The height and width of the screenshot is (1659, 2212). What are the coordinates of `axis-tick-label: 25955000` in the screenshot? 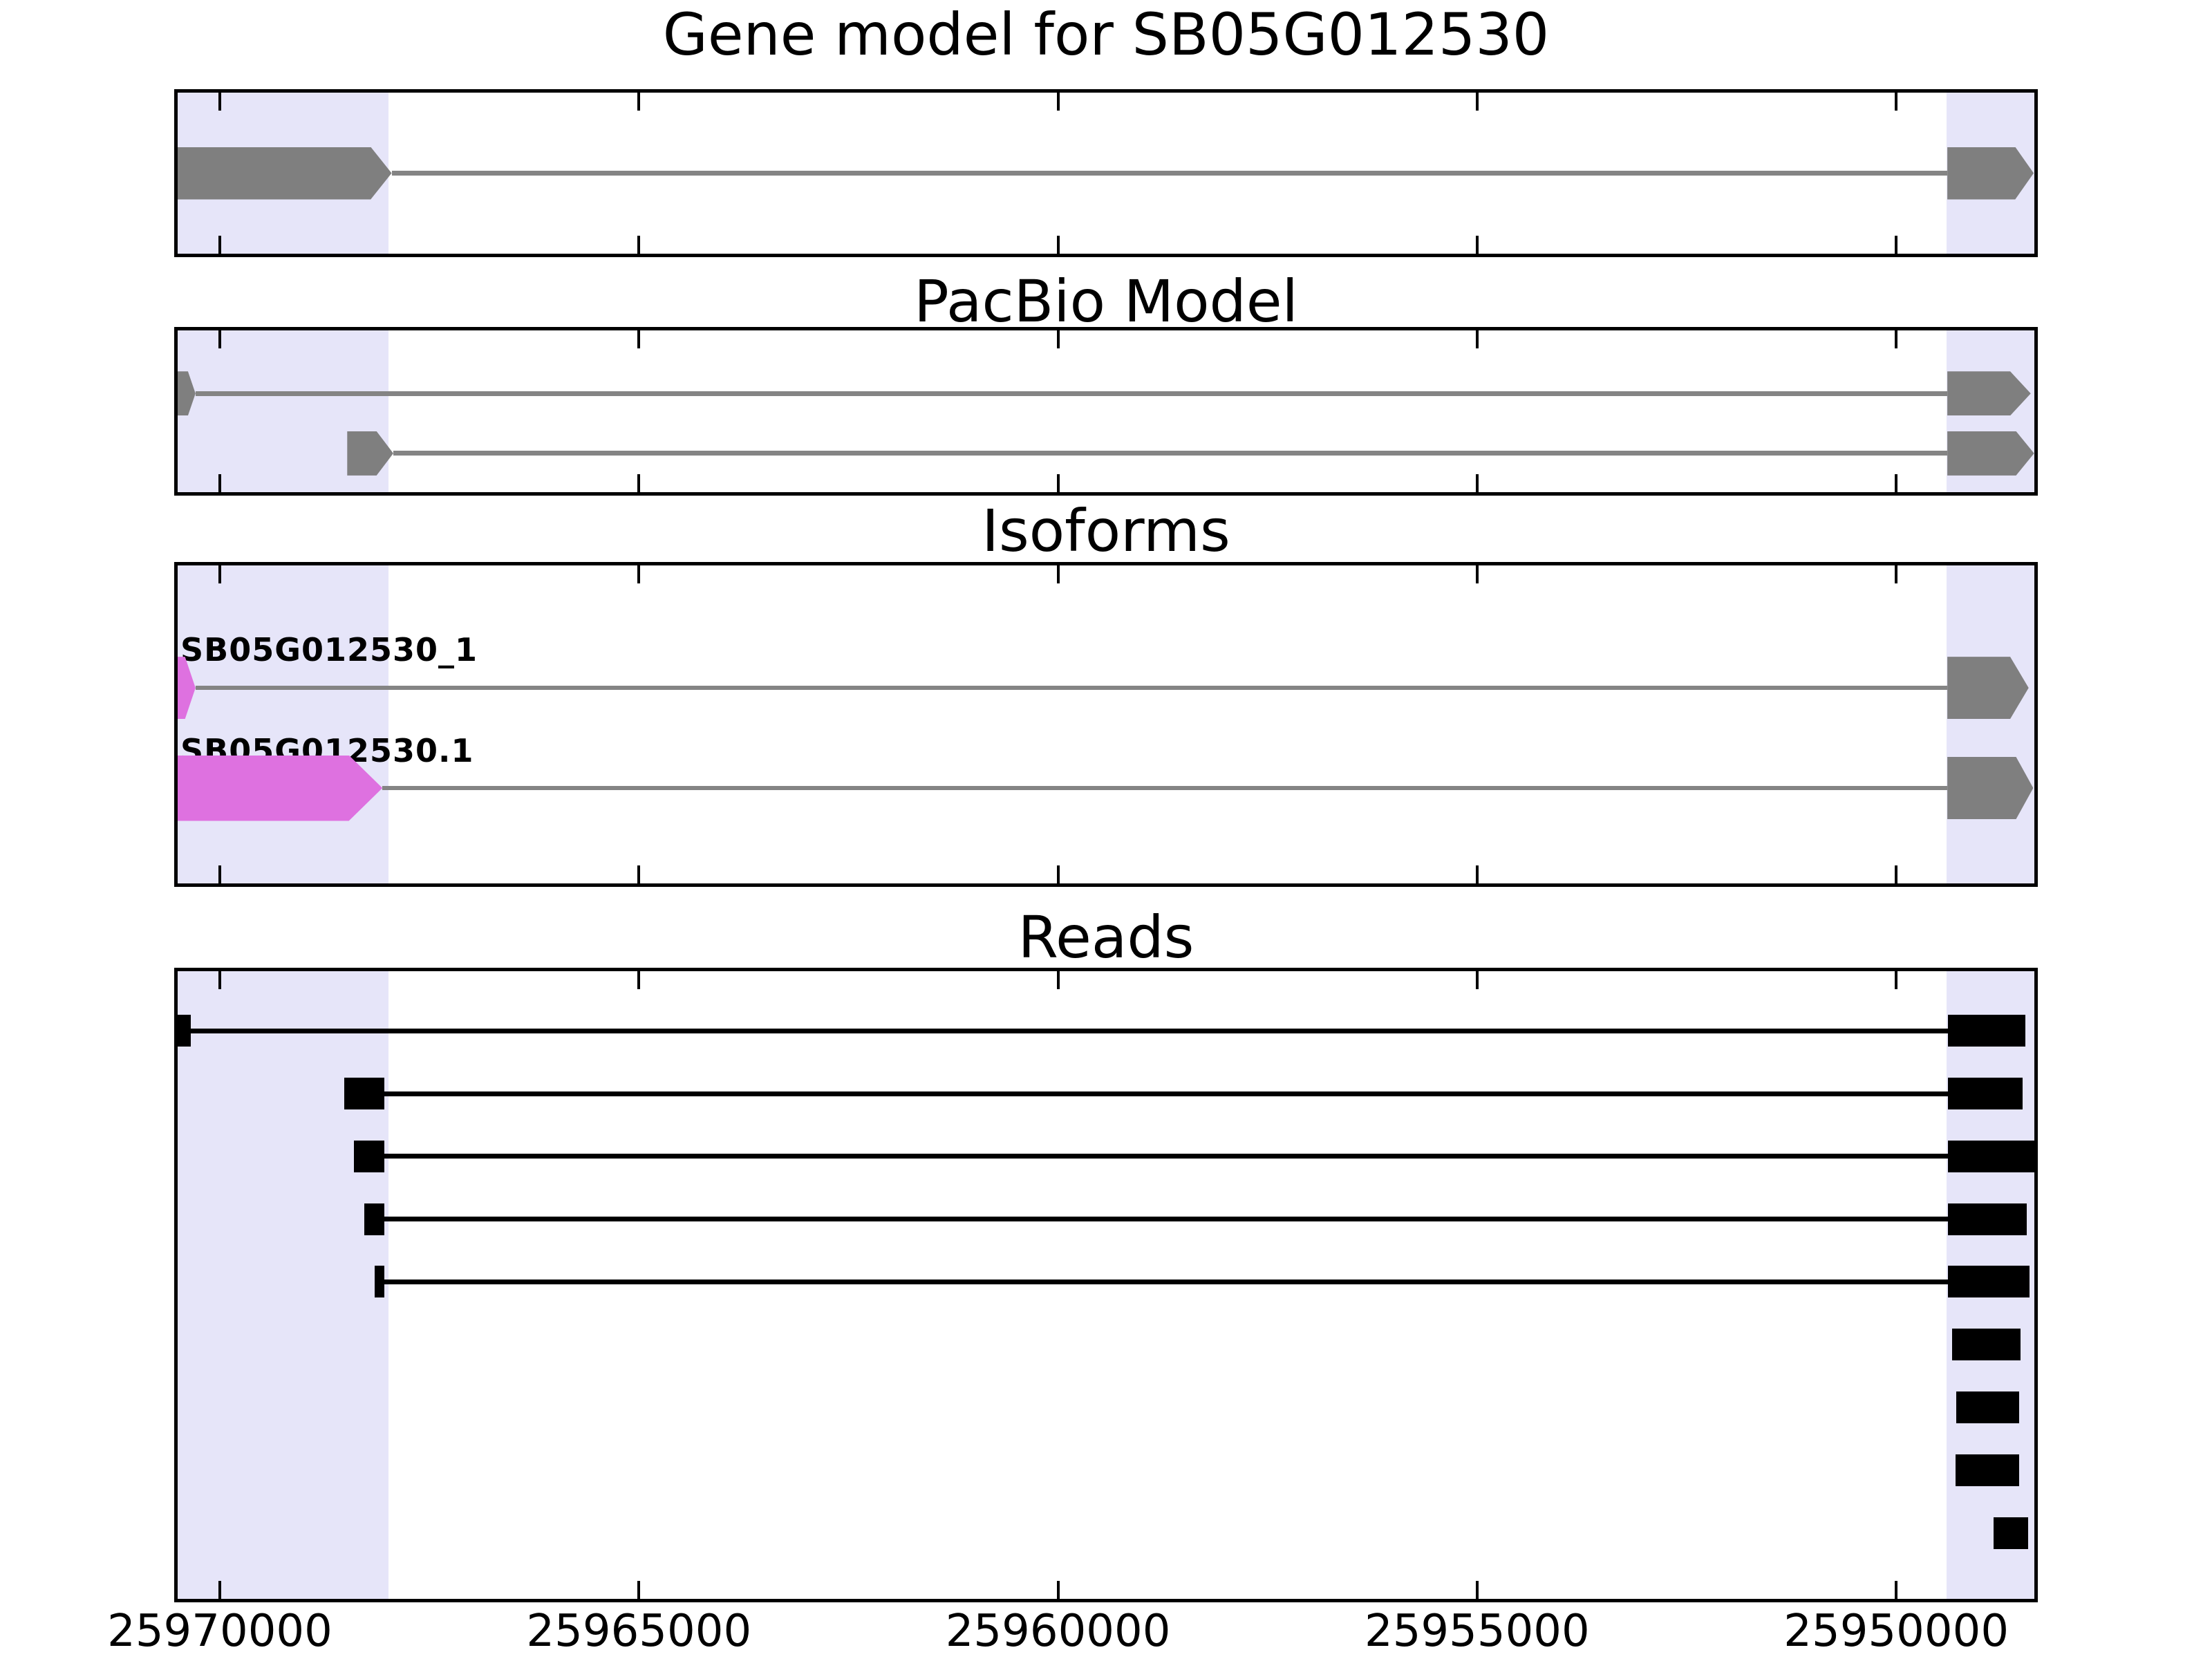 It's located at (1477, 1632).